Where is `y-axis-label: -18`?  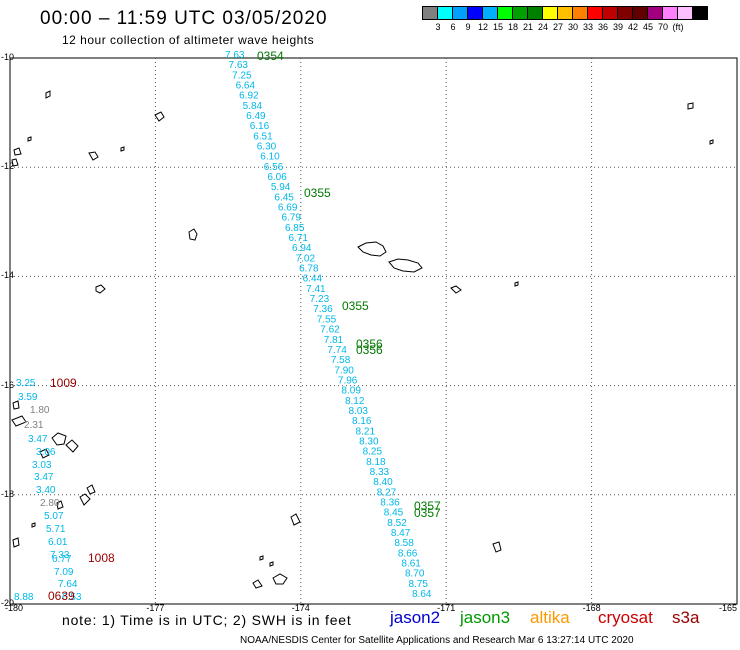
y-axis-label: -18 is located at coordinates (8, 493).